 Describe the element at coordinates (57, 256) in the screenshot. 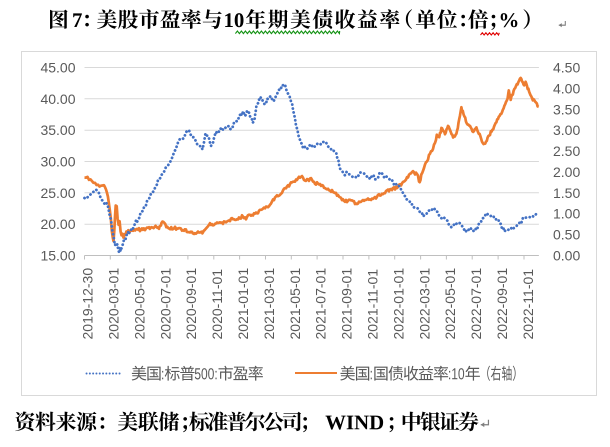

I see `svg-text: 15.00` at that location.